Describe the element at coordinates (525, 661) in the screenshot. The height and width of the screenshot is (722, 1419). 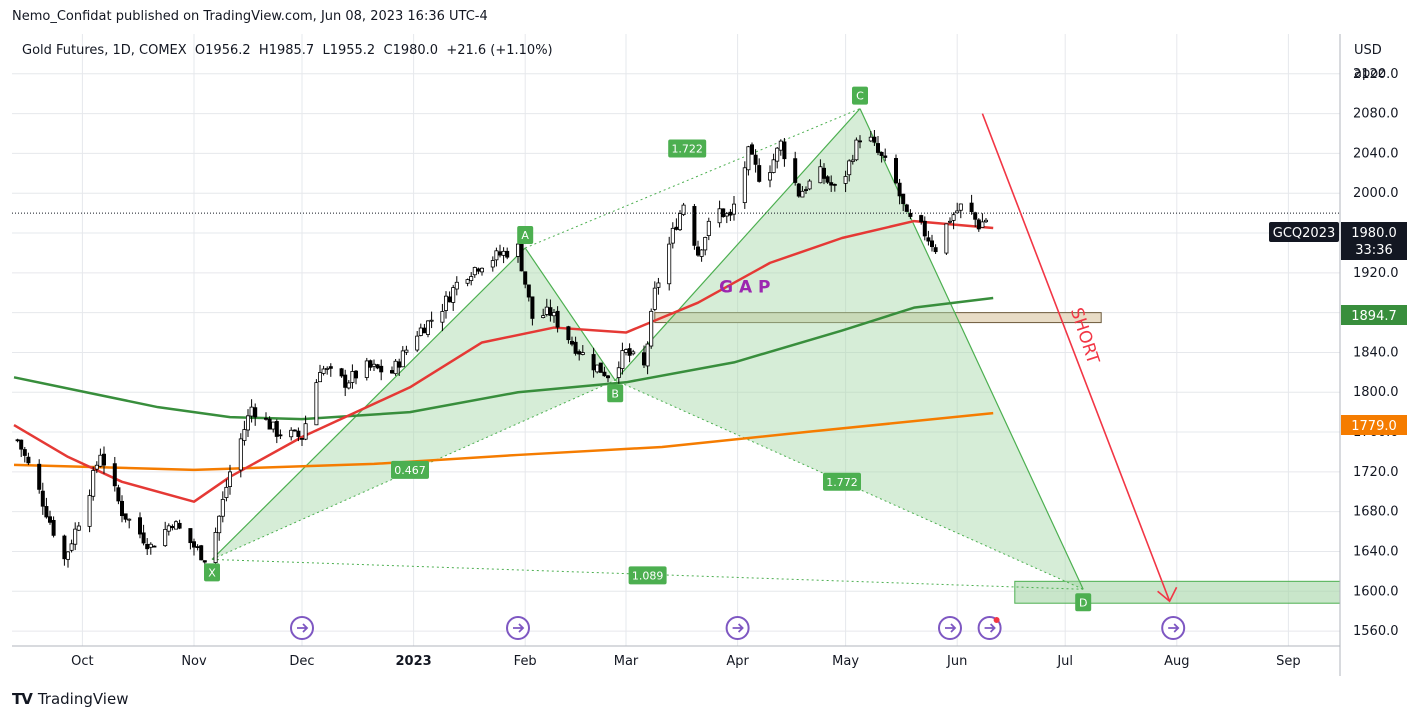
I see `time-tick-label: Feb` at that location.